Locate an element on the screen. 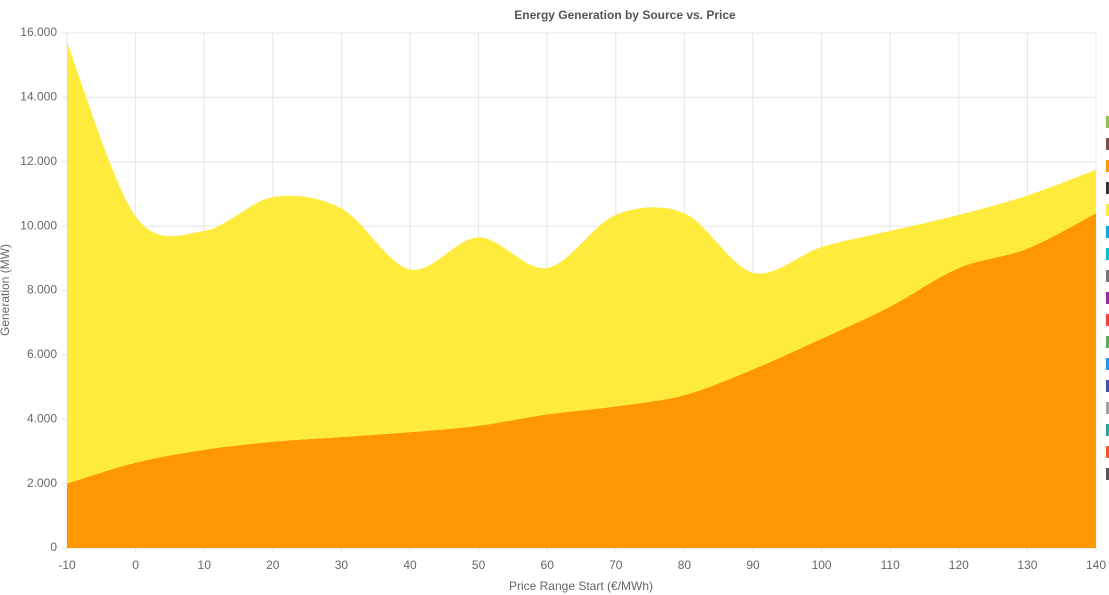  y-tick-label: 10.000 is located at coordinates (38, 225).